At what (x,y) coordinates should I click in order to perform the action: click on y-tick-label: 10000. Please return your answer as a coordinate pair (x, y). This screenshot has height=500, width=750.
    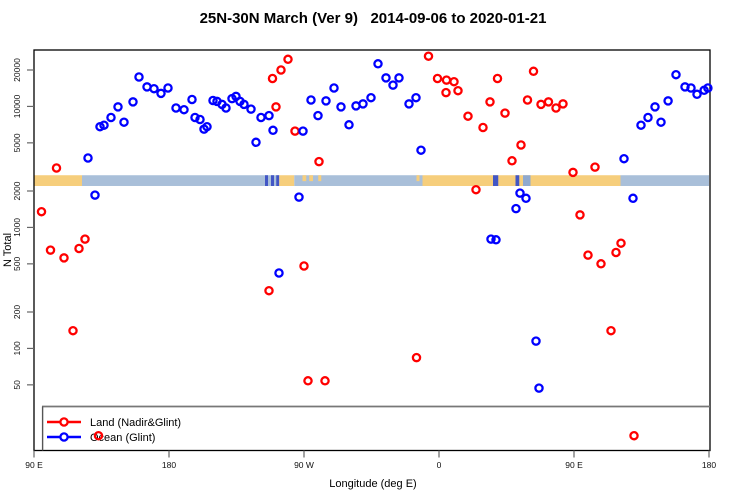
    Looking at the image, I should click on (17, 106).